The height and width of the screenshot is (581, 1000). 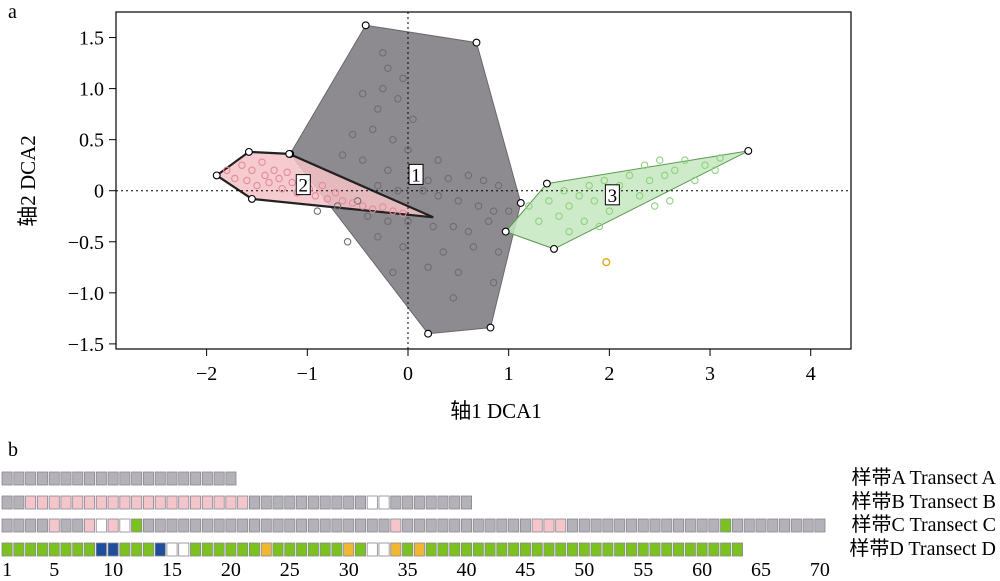 What do you see at coordinates (92, 192) in the screenshot?
I see `y-axis: −1.5 −1.0 −0.5 0 0.5 1.0 1.5` at bounding box center [92, 192].